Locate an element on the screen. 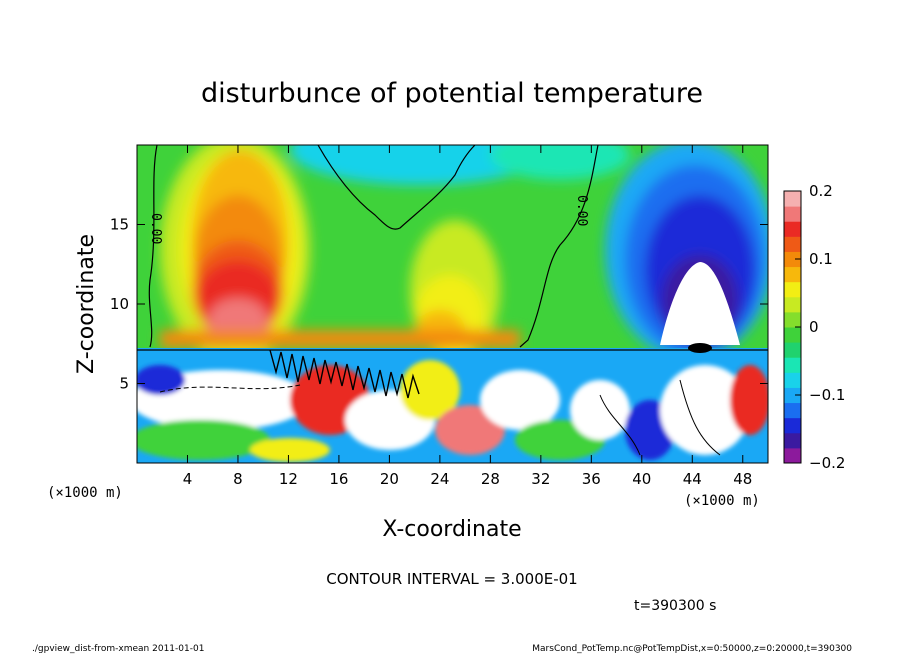 The width and height of the screenshot is (904, 654). x-tick-label: 32 is located at coordinates (540, 479).